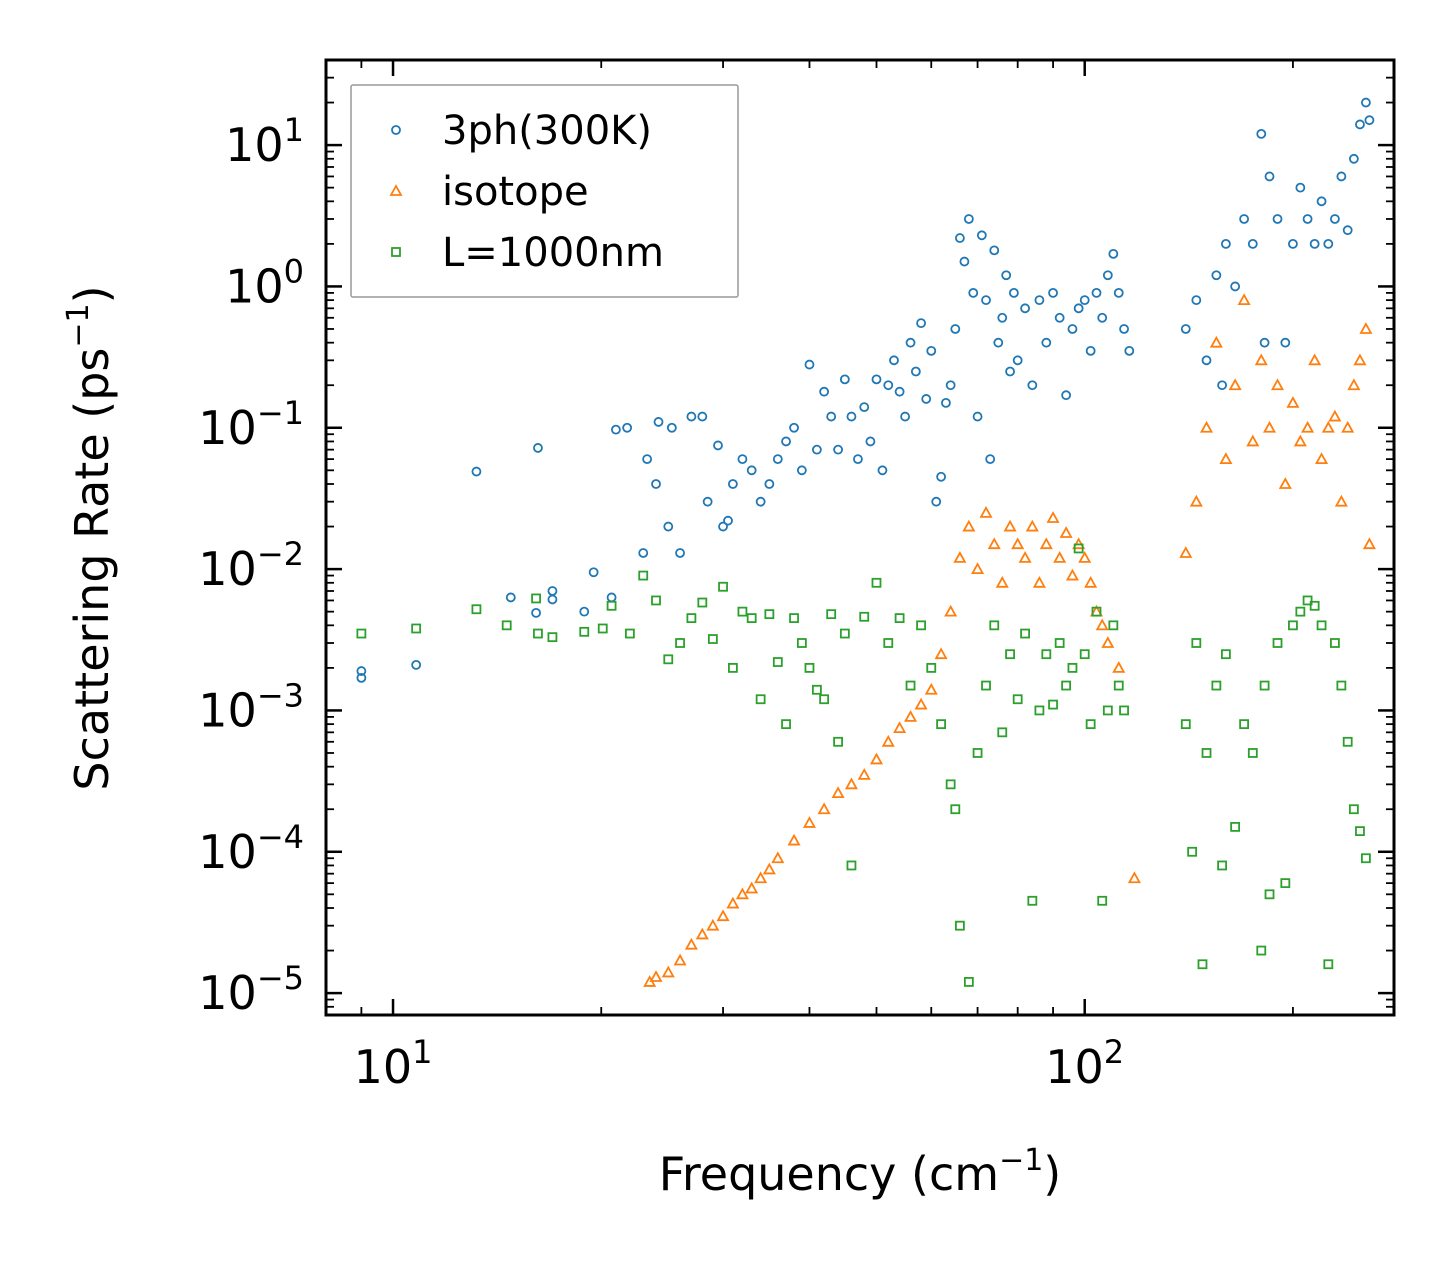  I want to click on legend-box, so click(544, 191).